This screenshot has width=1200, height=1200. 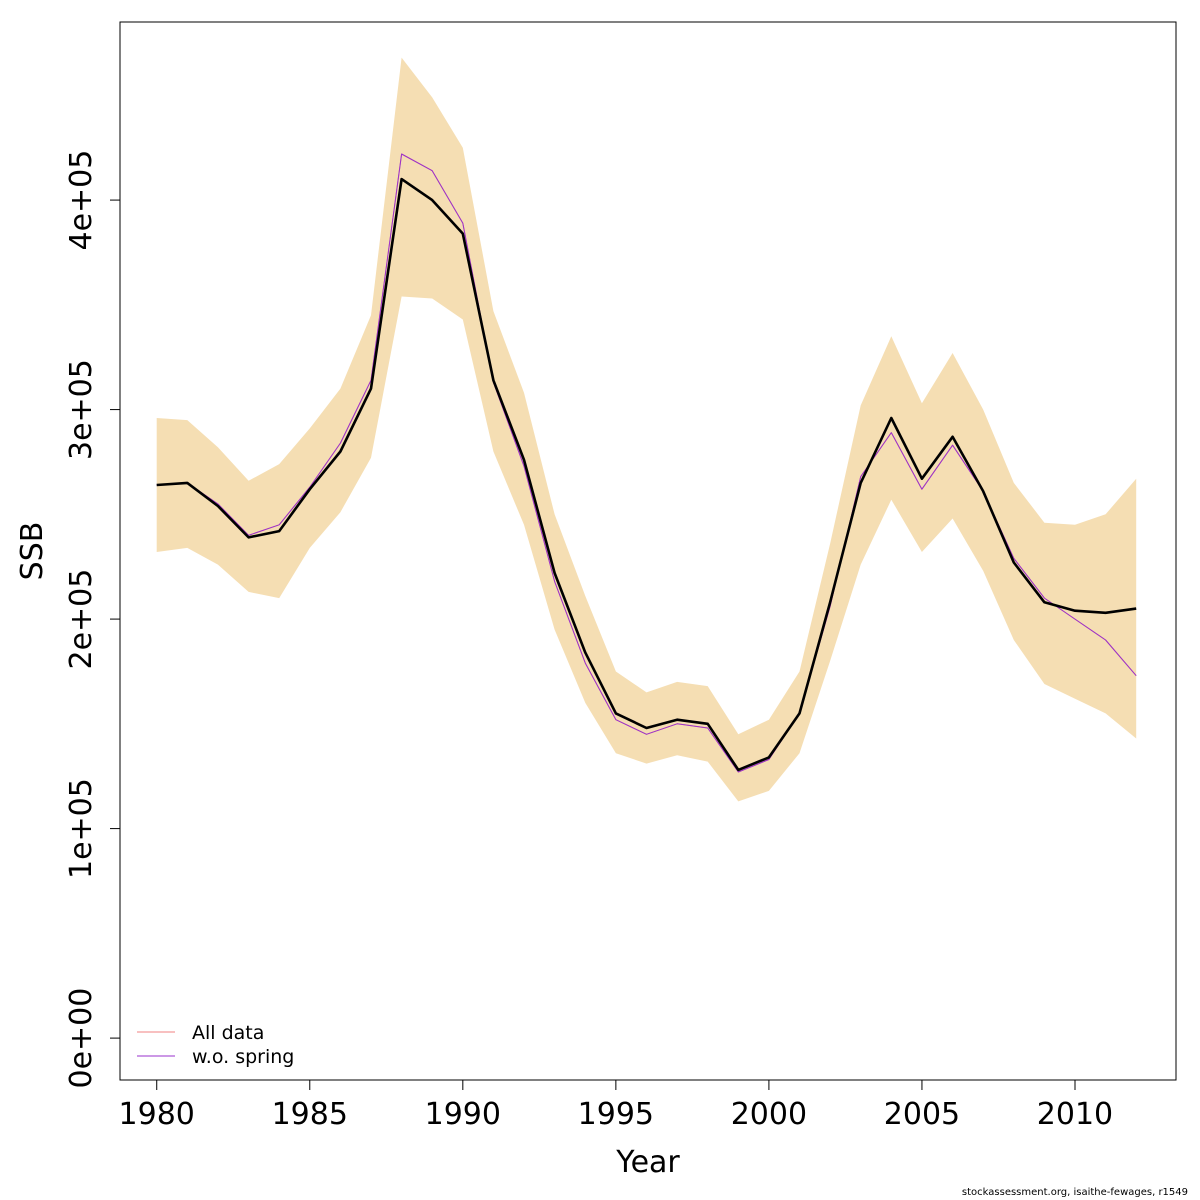 I want to click on x-tick-label: 2010, so click(x=1075, y=1114).